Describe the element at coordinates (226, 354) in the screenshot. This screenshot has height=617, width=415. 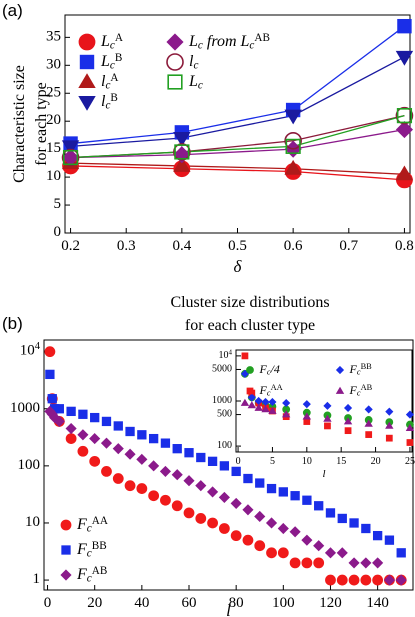
I see `y-tick-label: 10⁴` at that location.